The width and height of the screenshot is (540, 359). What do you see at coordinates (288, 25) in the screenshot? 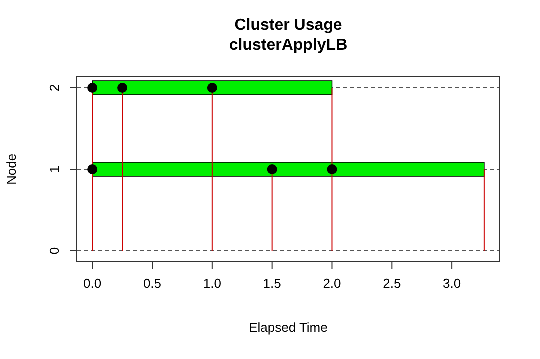
I see `chart-title: Cluster Usage` at bounding box center [288, 25].